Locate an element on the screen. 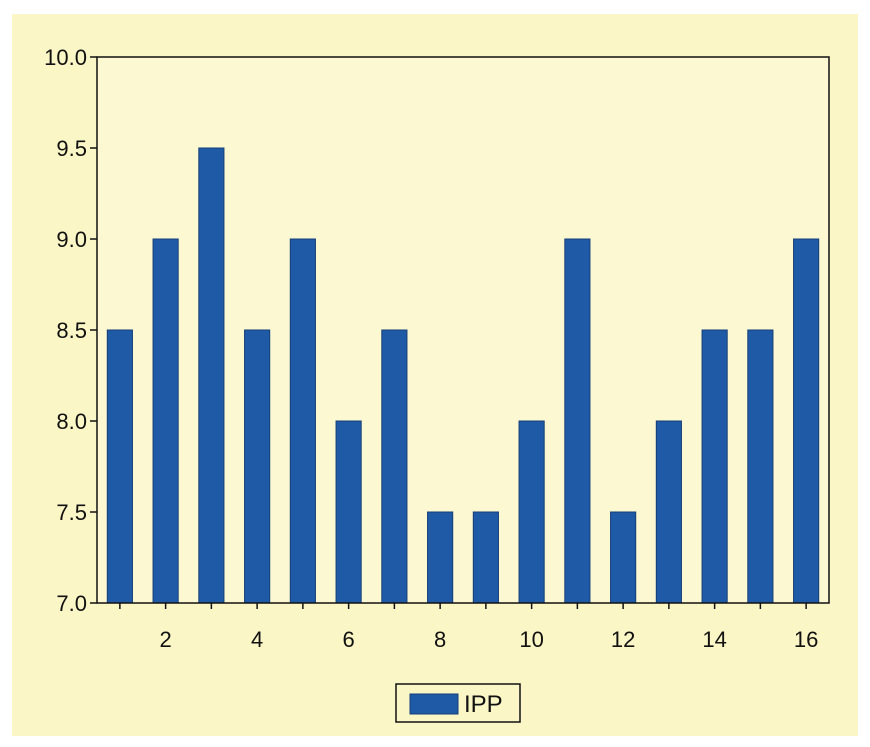 The image size is (870, 747). y-tick-label: 7.5 is located at coordinates (71, 512).